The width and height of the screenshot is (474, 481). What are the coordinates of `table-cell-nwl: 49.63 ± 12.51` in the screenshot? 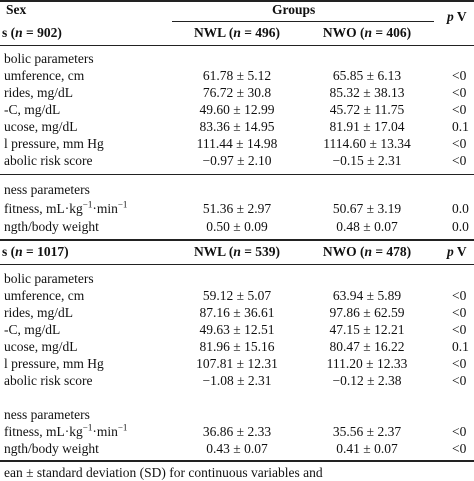 It's located at (237, 329).